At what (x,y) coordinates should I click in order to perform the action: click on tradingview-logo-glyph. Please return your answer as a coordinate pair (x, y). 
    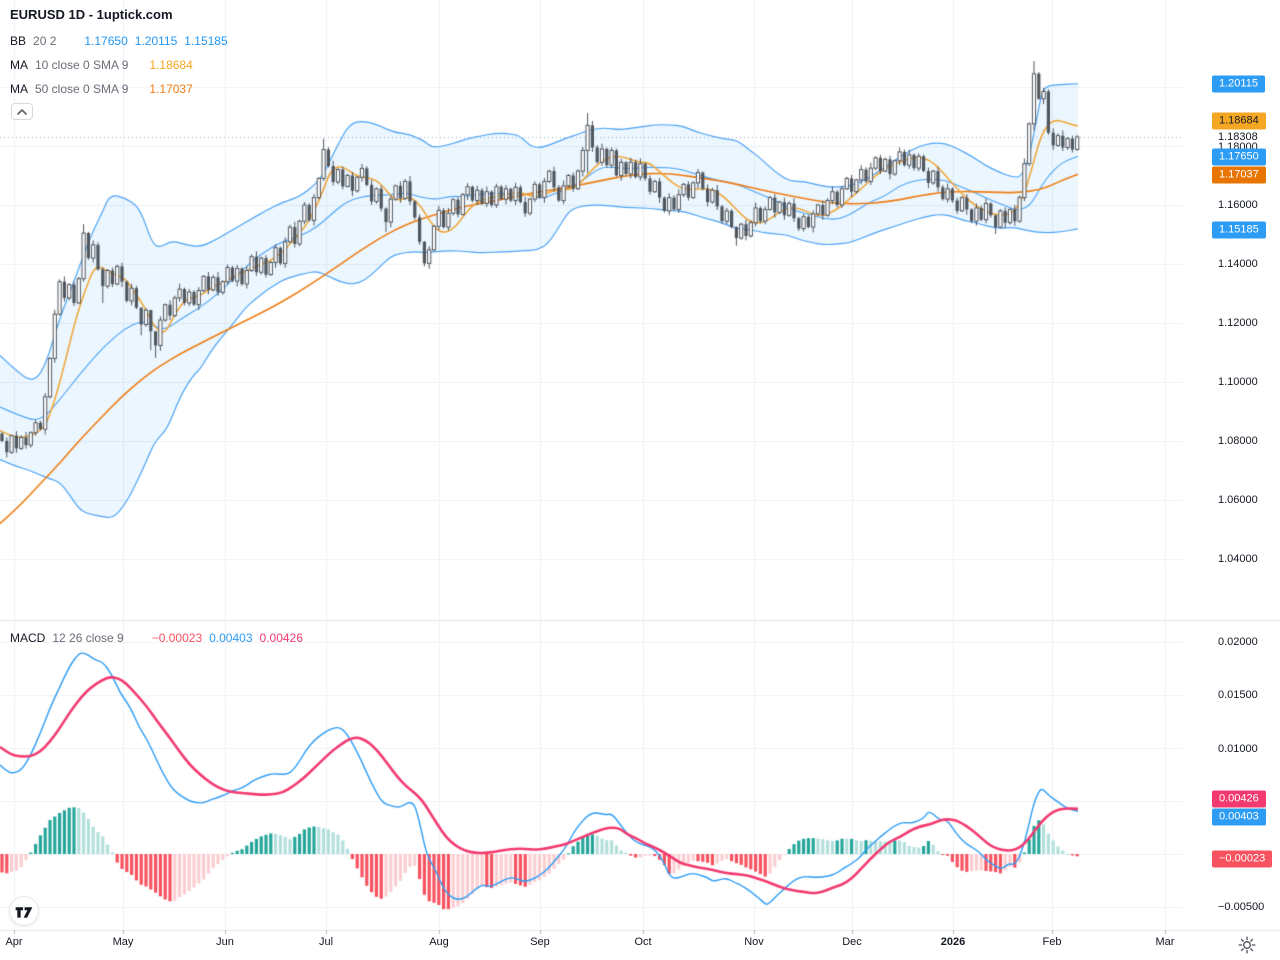
    Looking at the image, I should click on (24, 912).